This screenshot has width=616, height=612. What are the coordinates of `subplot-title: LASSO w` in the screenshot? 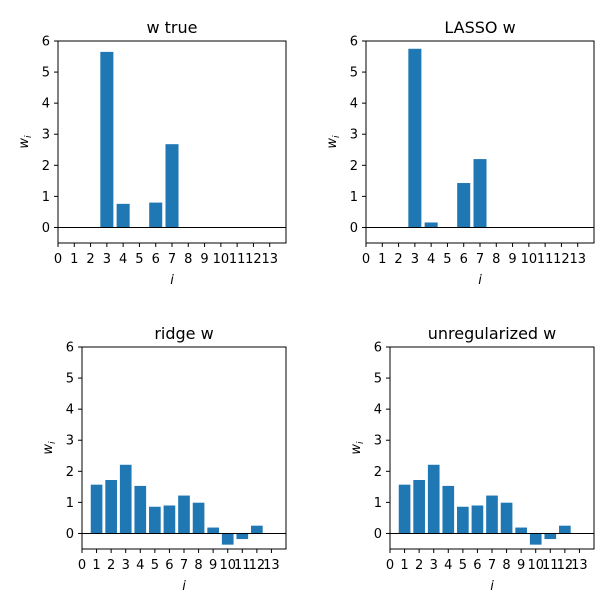 It's located at (479, 27).